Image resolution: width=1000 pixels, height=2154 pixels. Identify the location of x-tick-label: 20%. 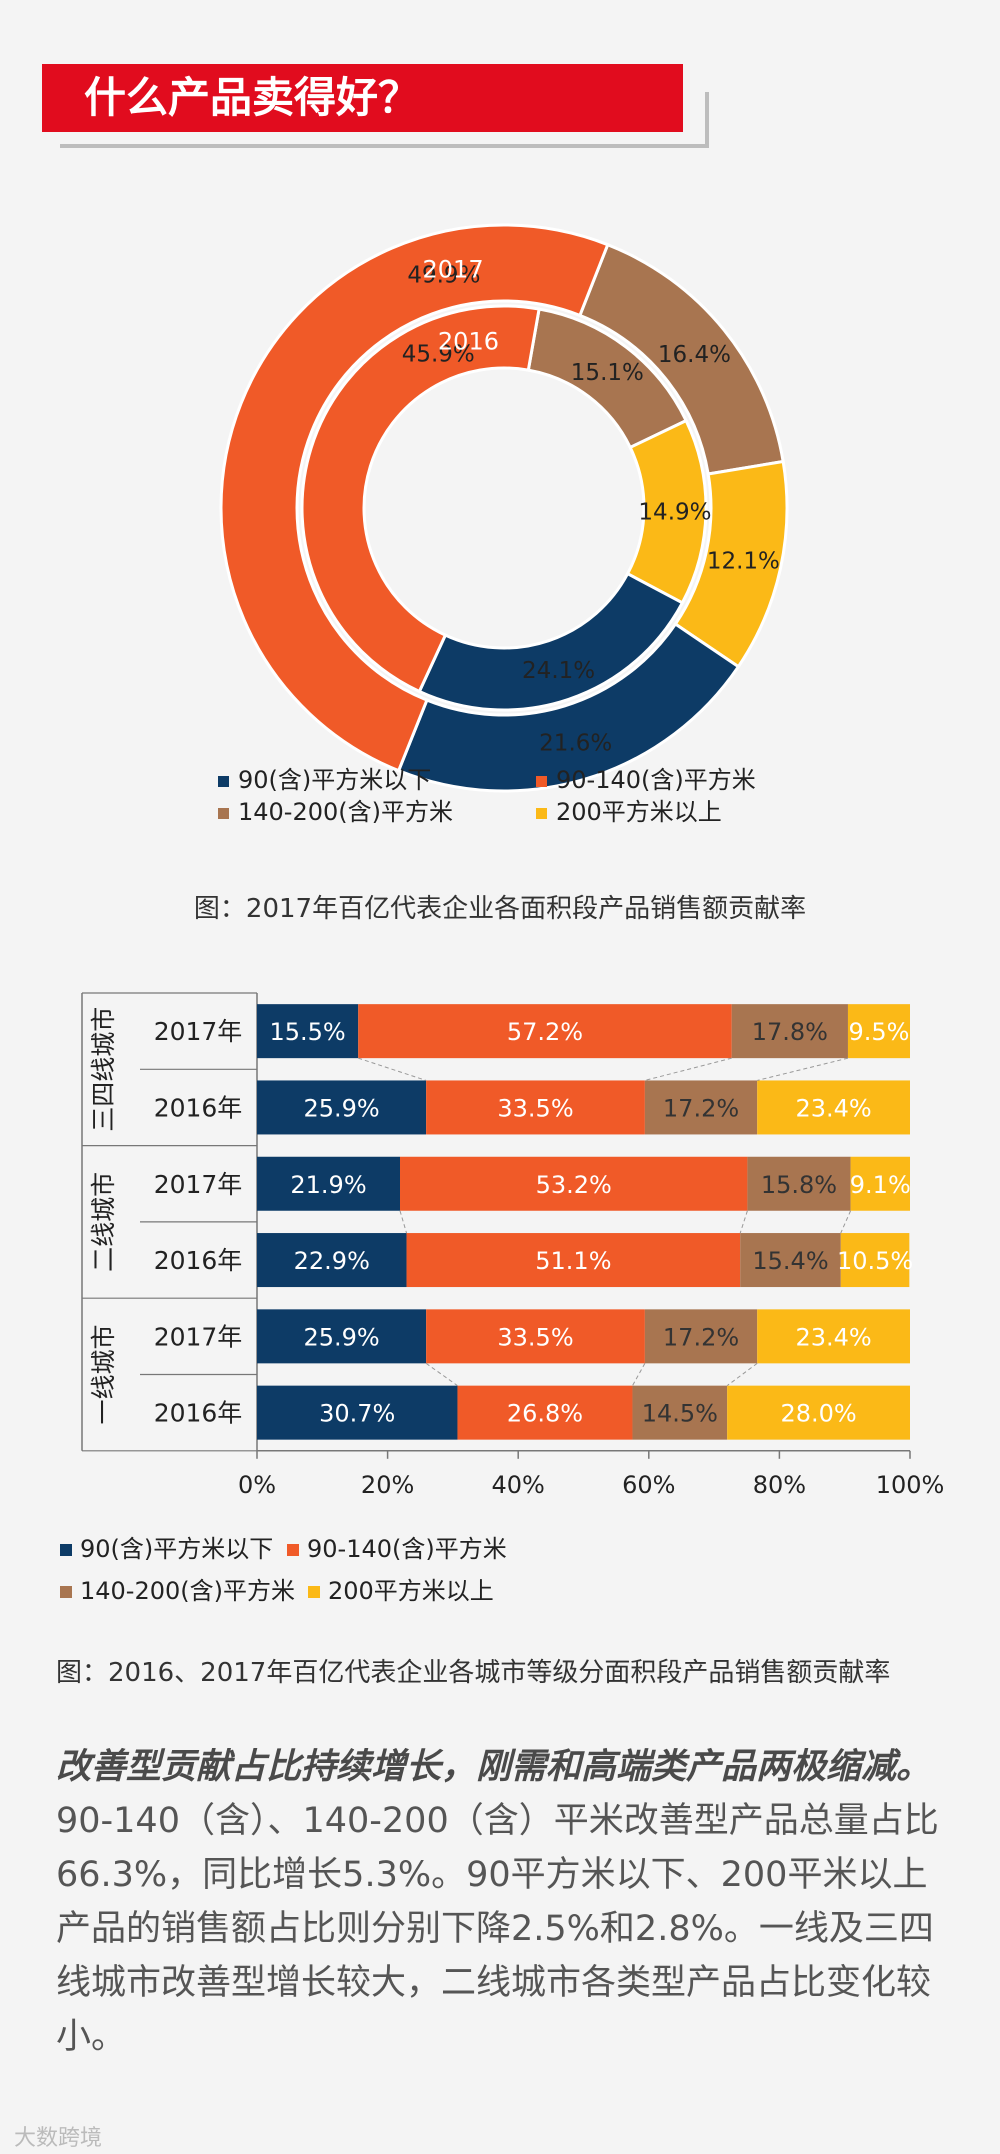
(387, 1485).